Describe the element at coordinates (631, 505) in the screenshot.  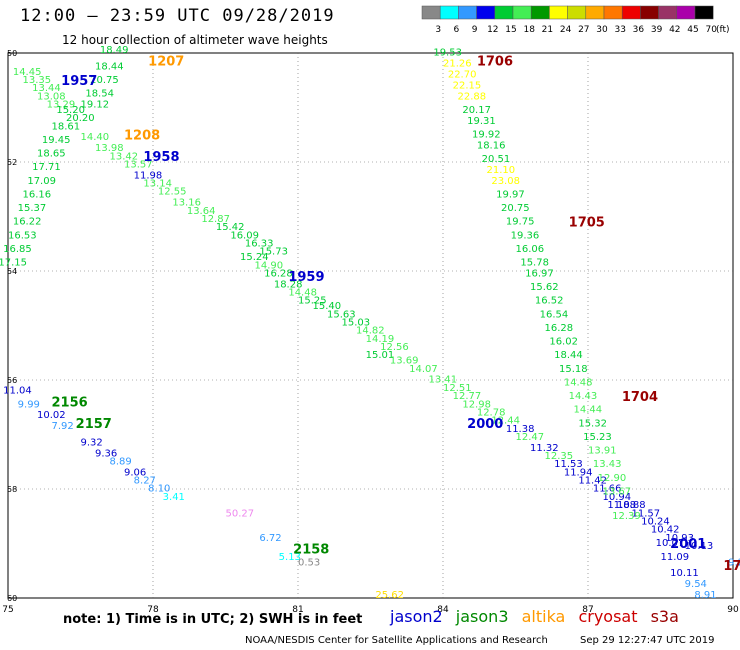
I see `wave-height-value: 10.88` at that location.